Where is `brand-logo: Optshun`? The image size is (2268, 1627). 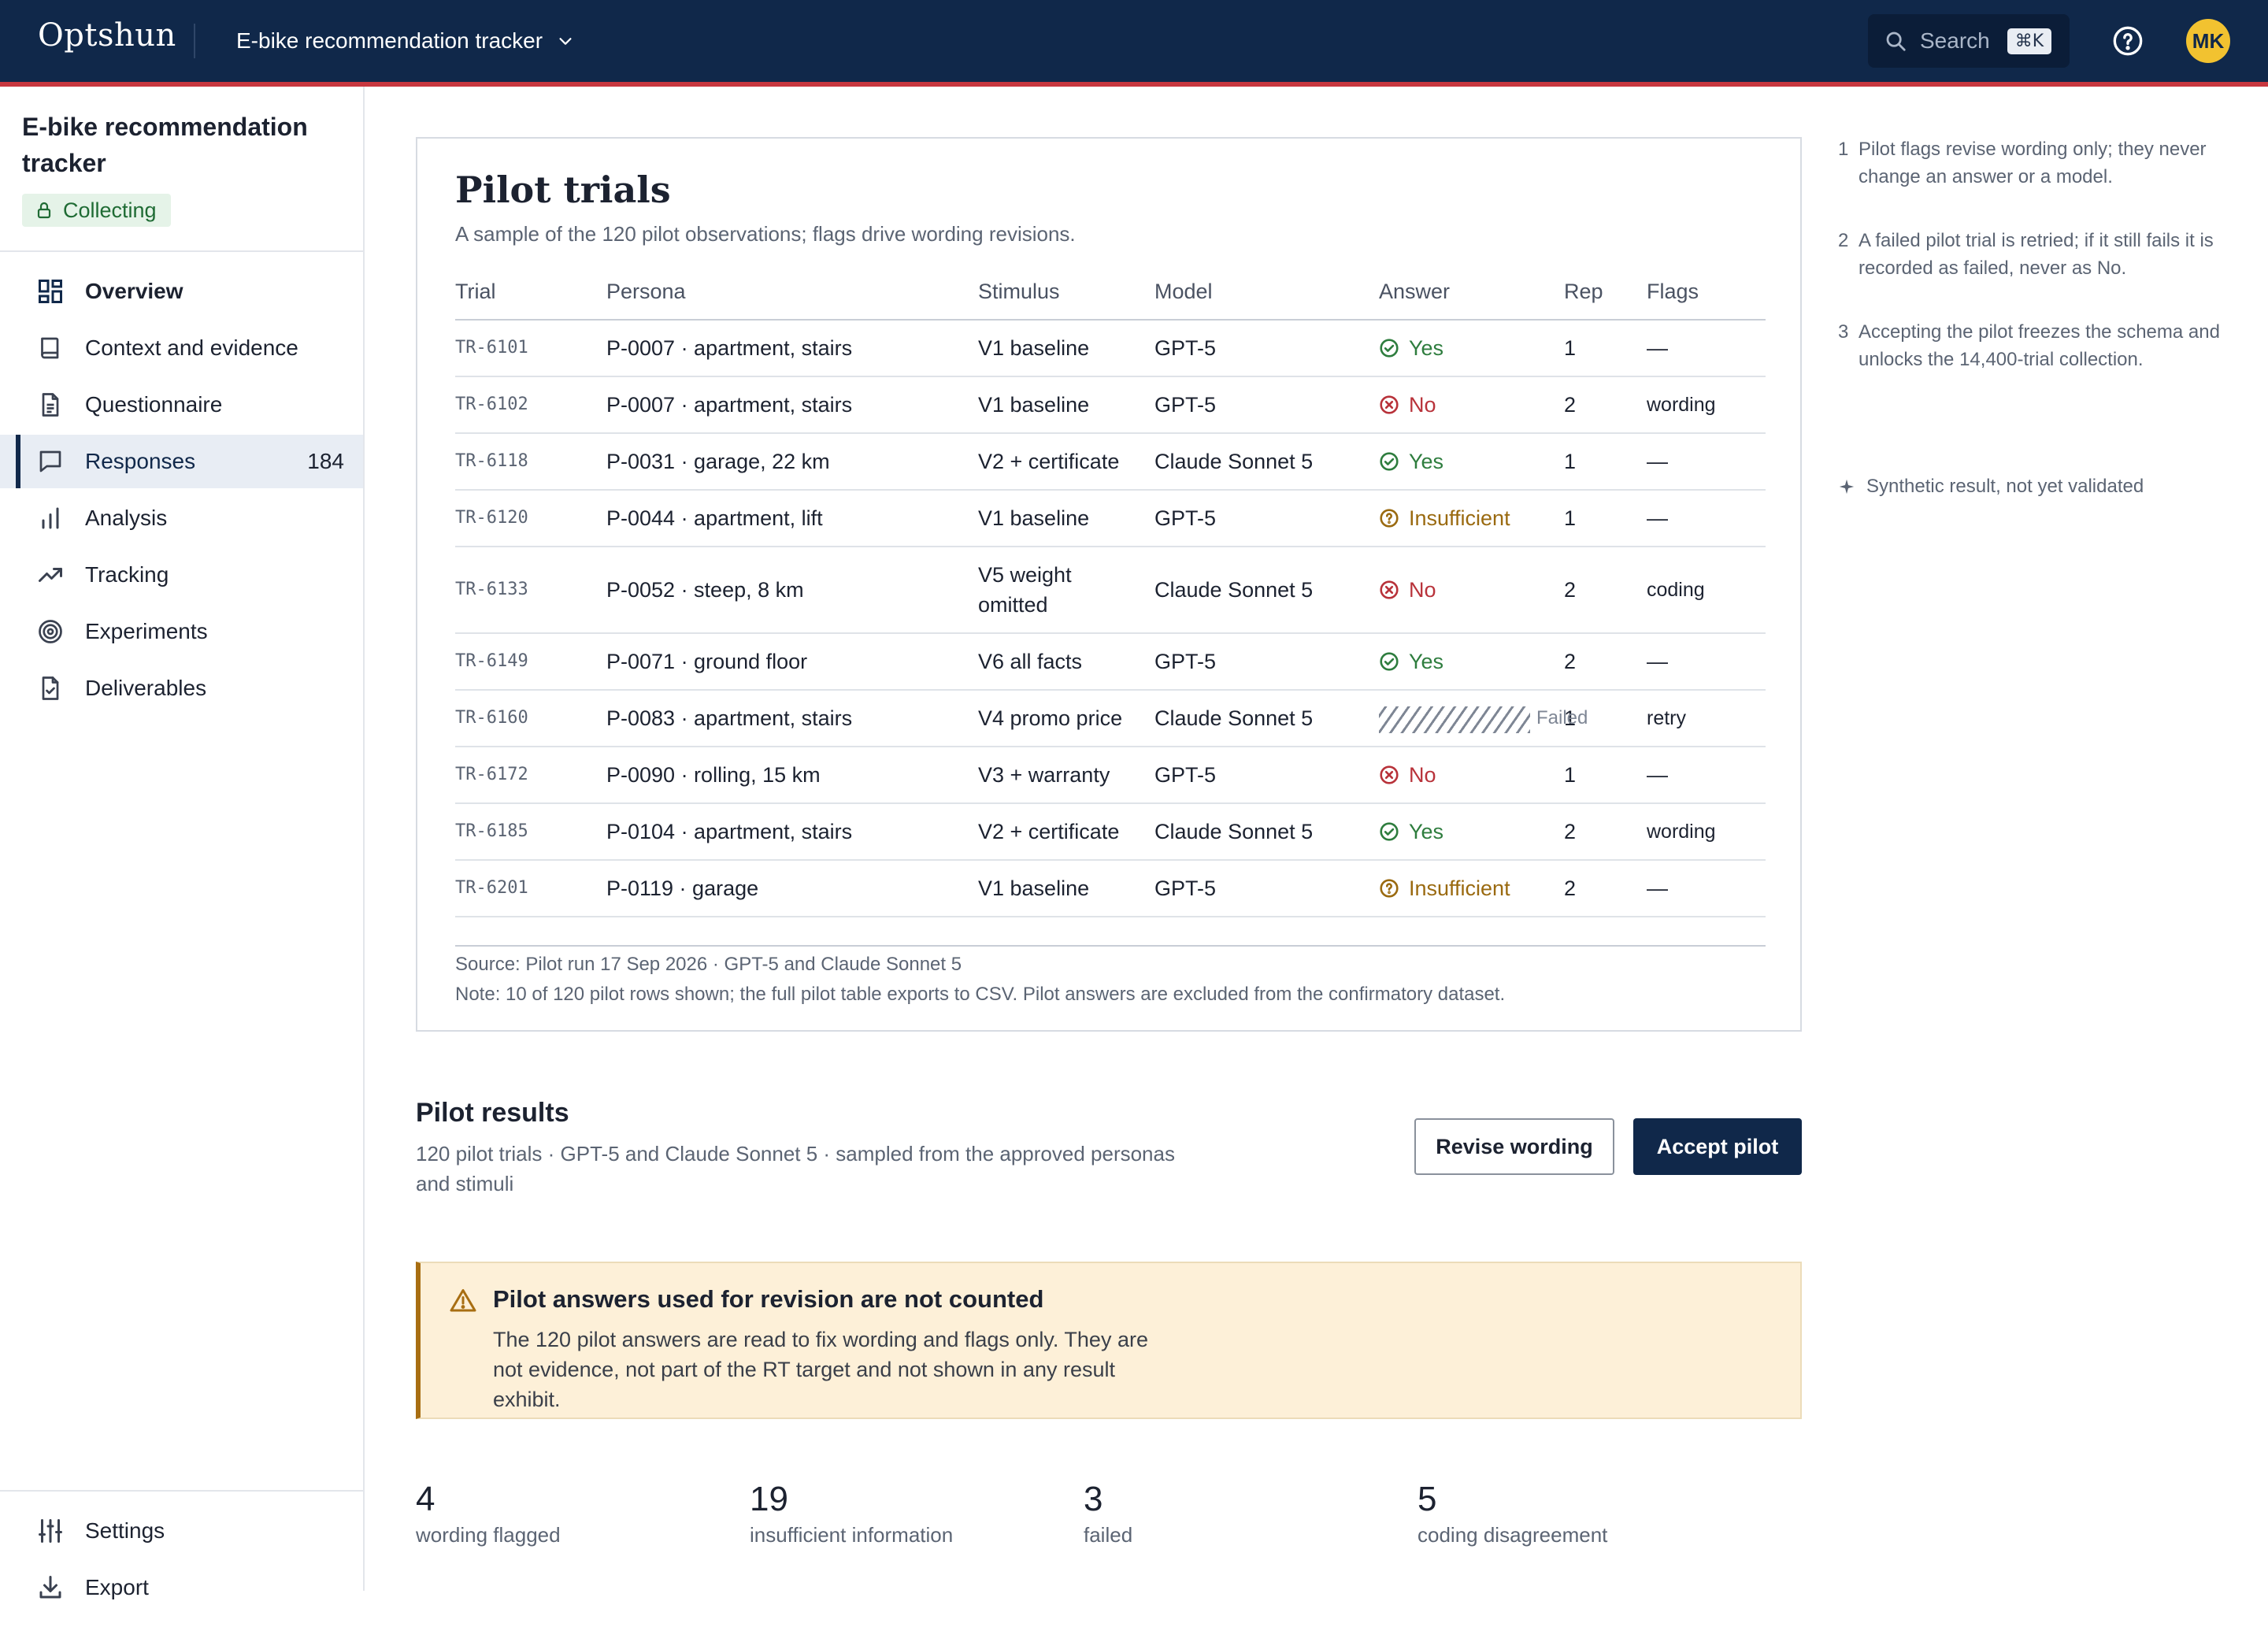 brand-logo: Optshun is located at coordinates (107, 35).